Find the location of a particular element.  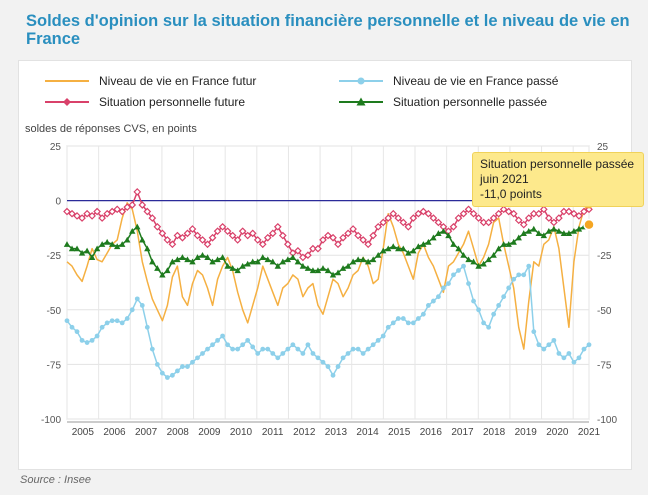

x-tick-label: 2012 is located at coordinates (304, 432).